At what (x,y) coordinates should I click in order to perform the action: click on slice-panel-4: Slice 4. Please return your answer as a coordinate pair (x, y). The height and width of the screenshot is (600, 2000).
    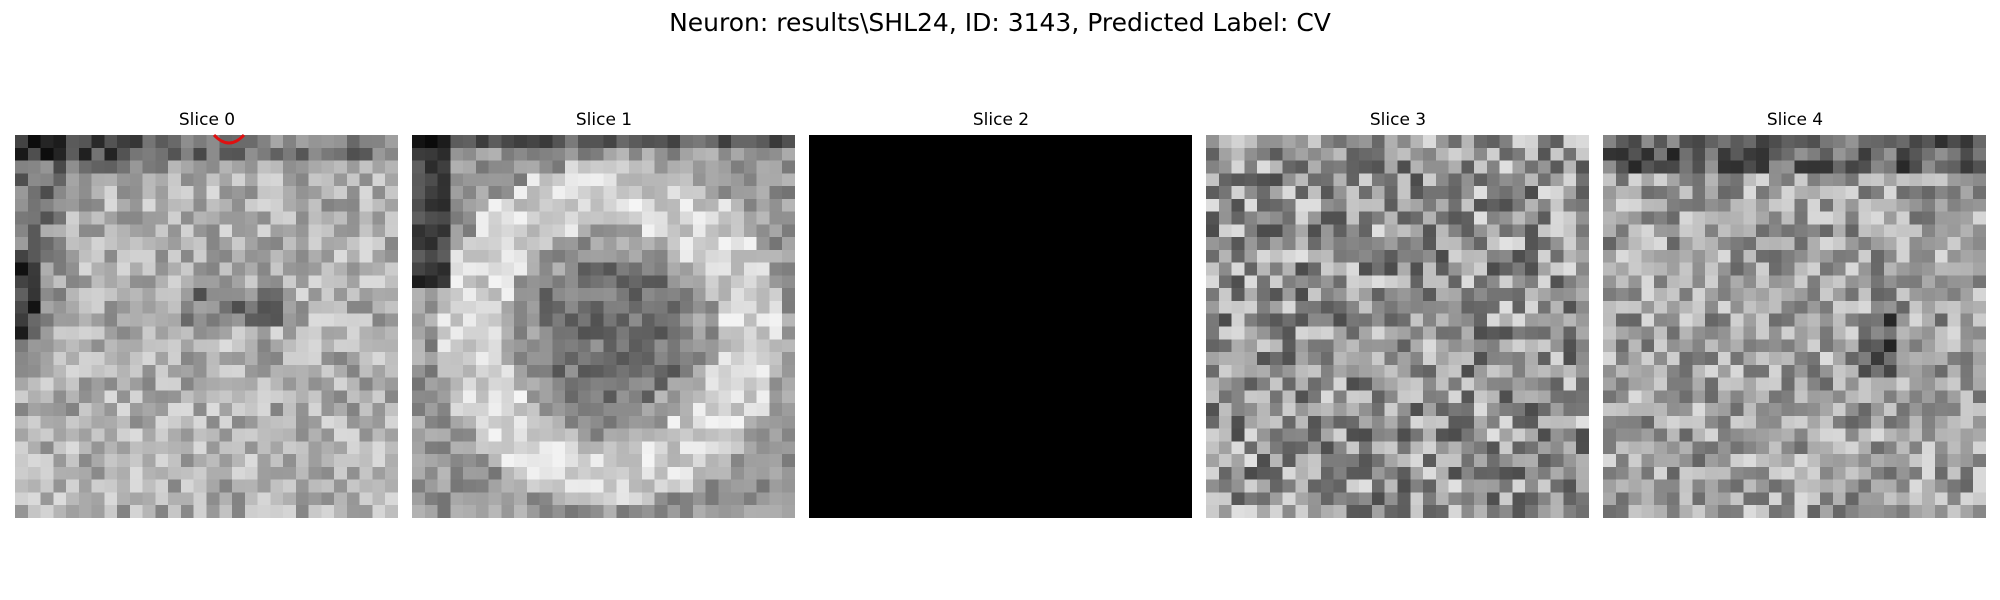
    Looking at the image, I should click on (1795, 313).